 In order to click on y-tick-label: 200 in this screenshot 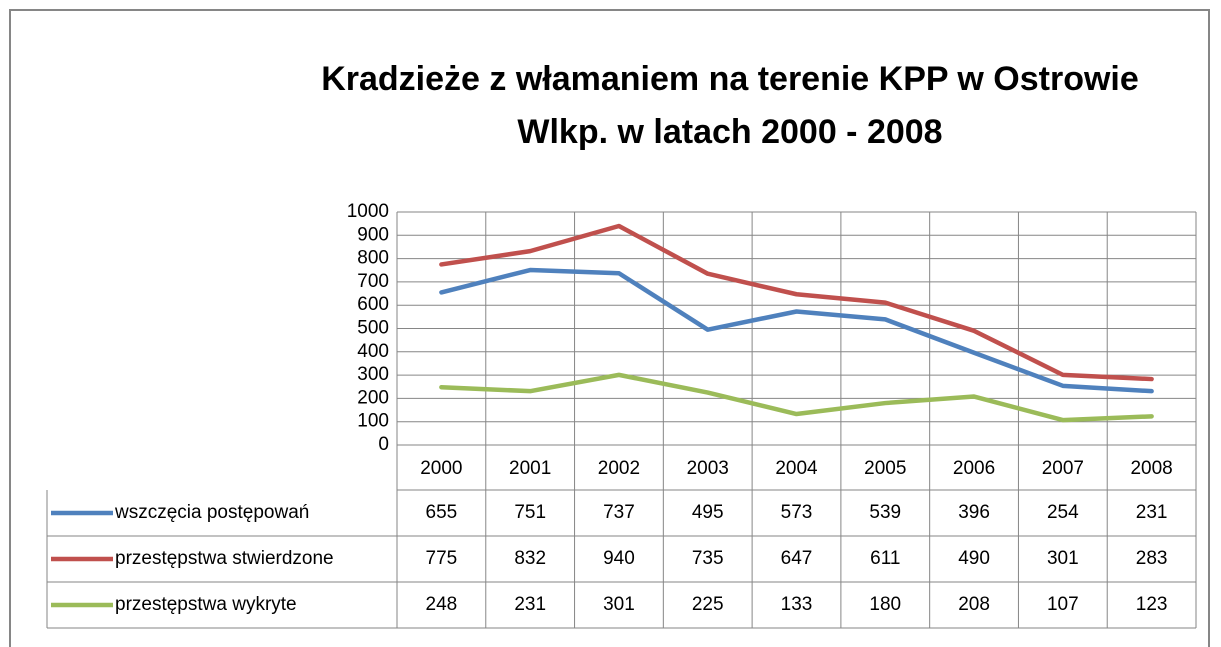, I will do `click(373, 397)`.